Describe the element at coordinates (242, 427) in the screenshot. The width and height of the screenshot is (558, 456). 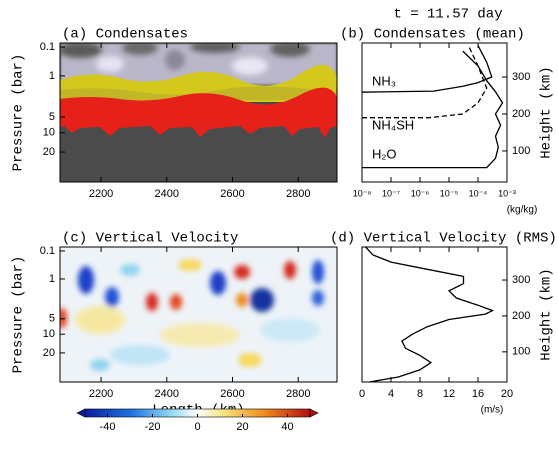
I see `colorbar-tick-label: 20` at that location.